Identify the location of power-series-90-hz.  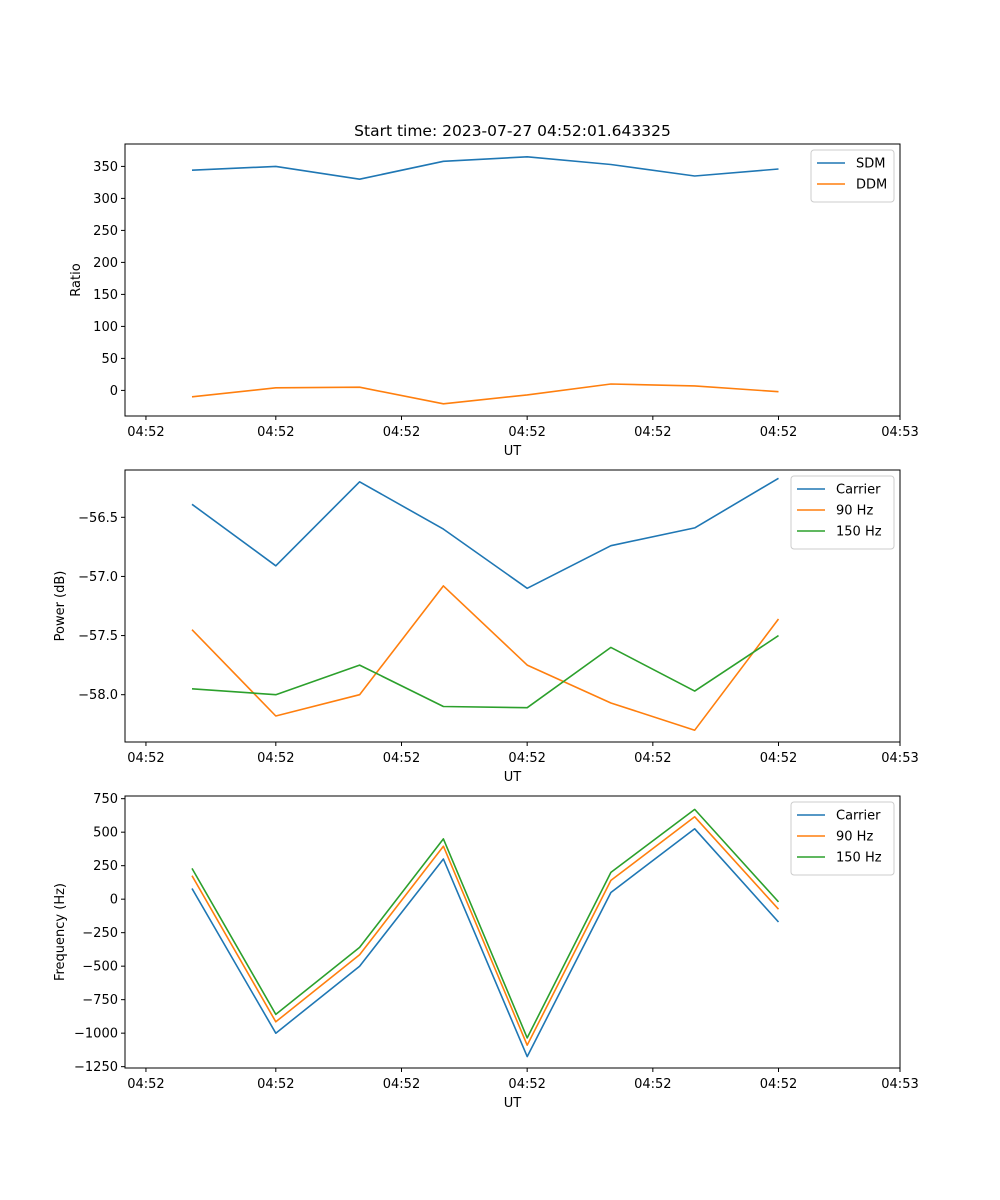
(485, 658).